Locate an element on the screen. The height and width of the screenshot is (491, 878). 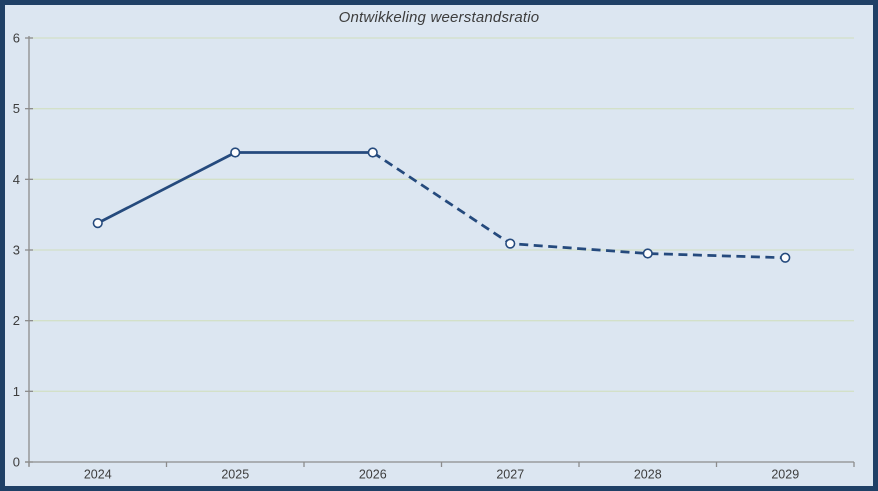
y-tick-label: 6 is located at coordinates (16, 38).